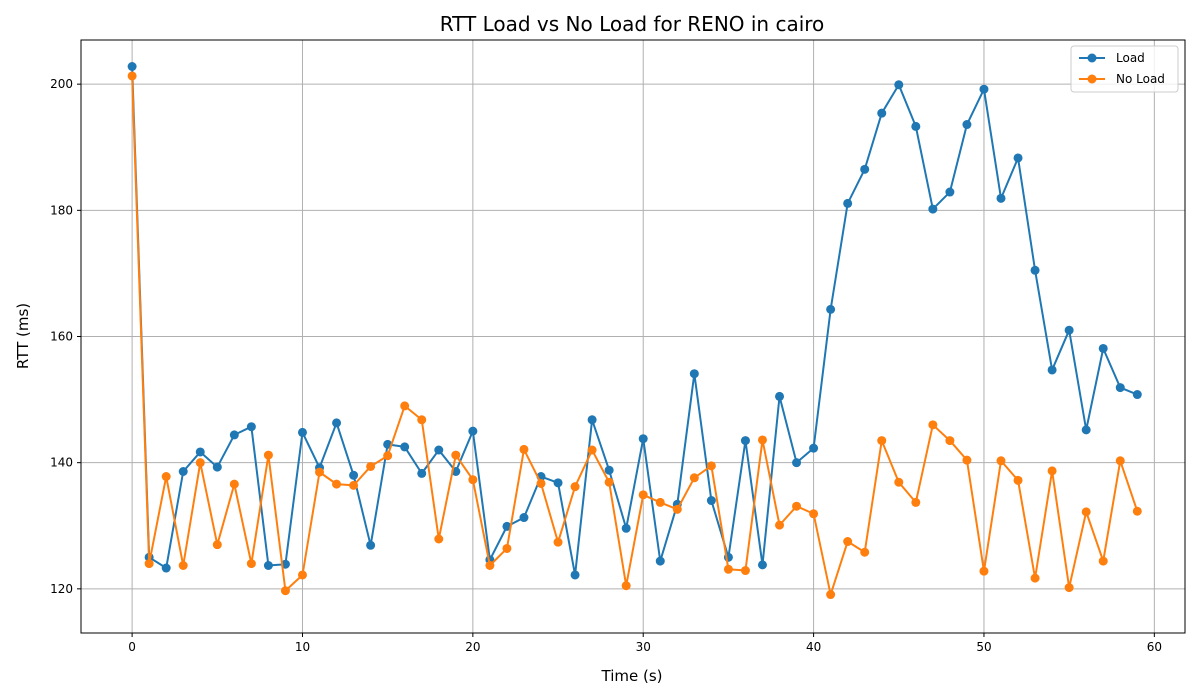 The height and width of the screenshot is (700, 1200). I want to click on legend-label-no-load: No Load, so click(1140, 79).